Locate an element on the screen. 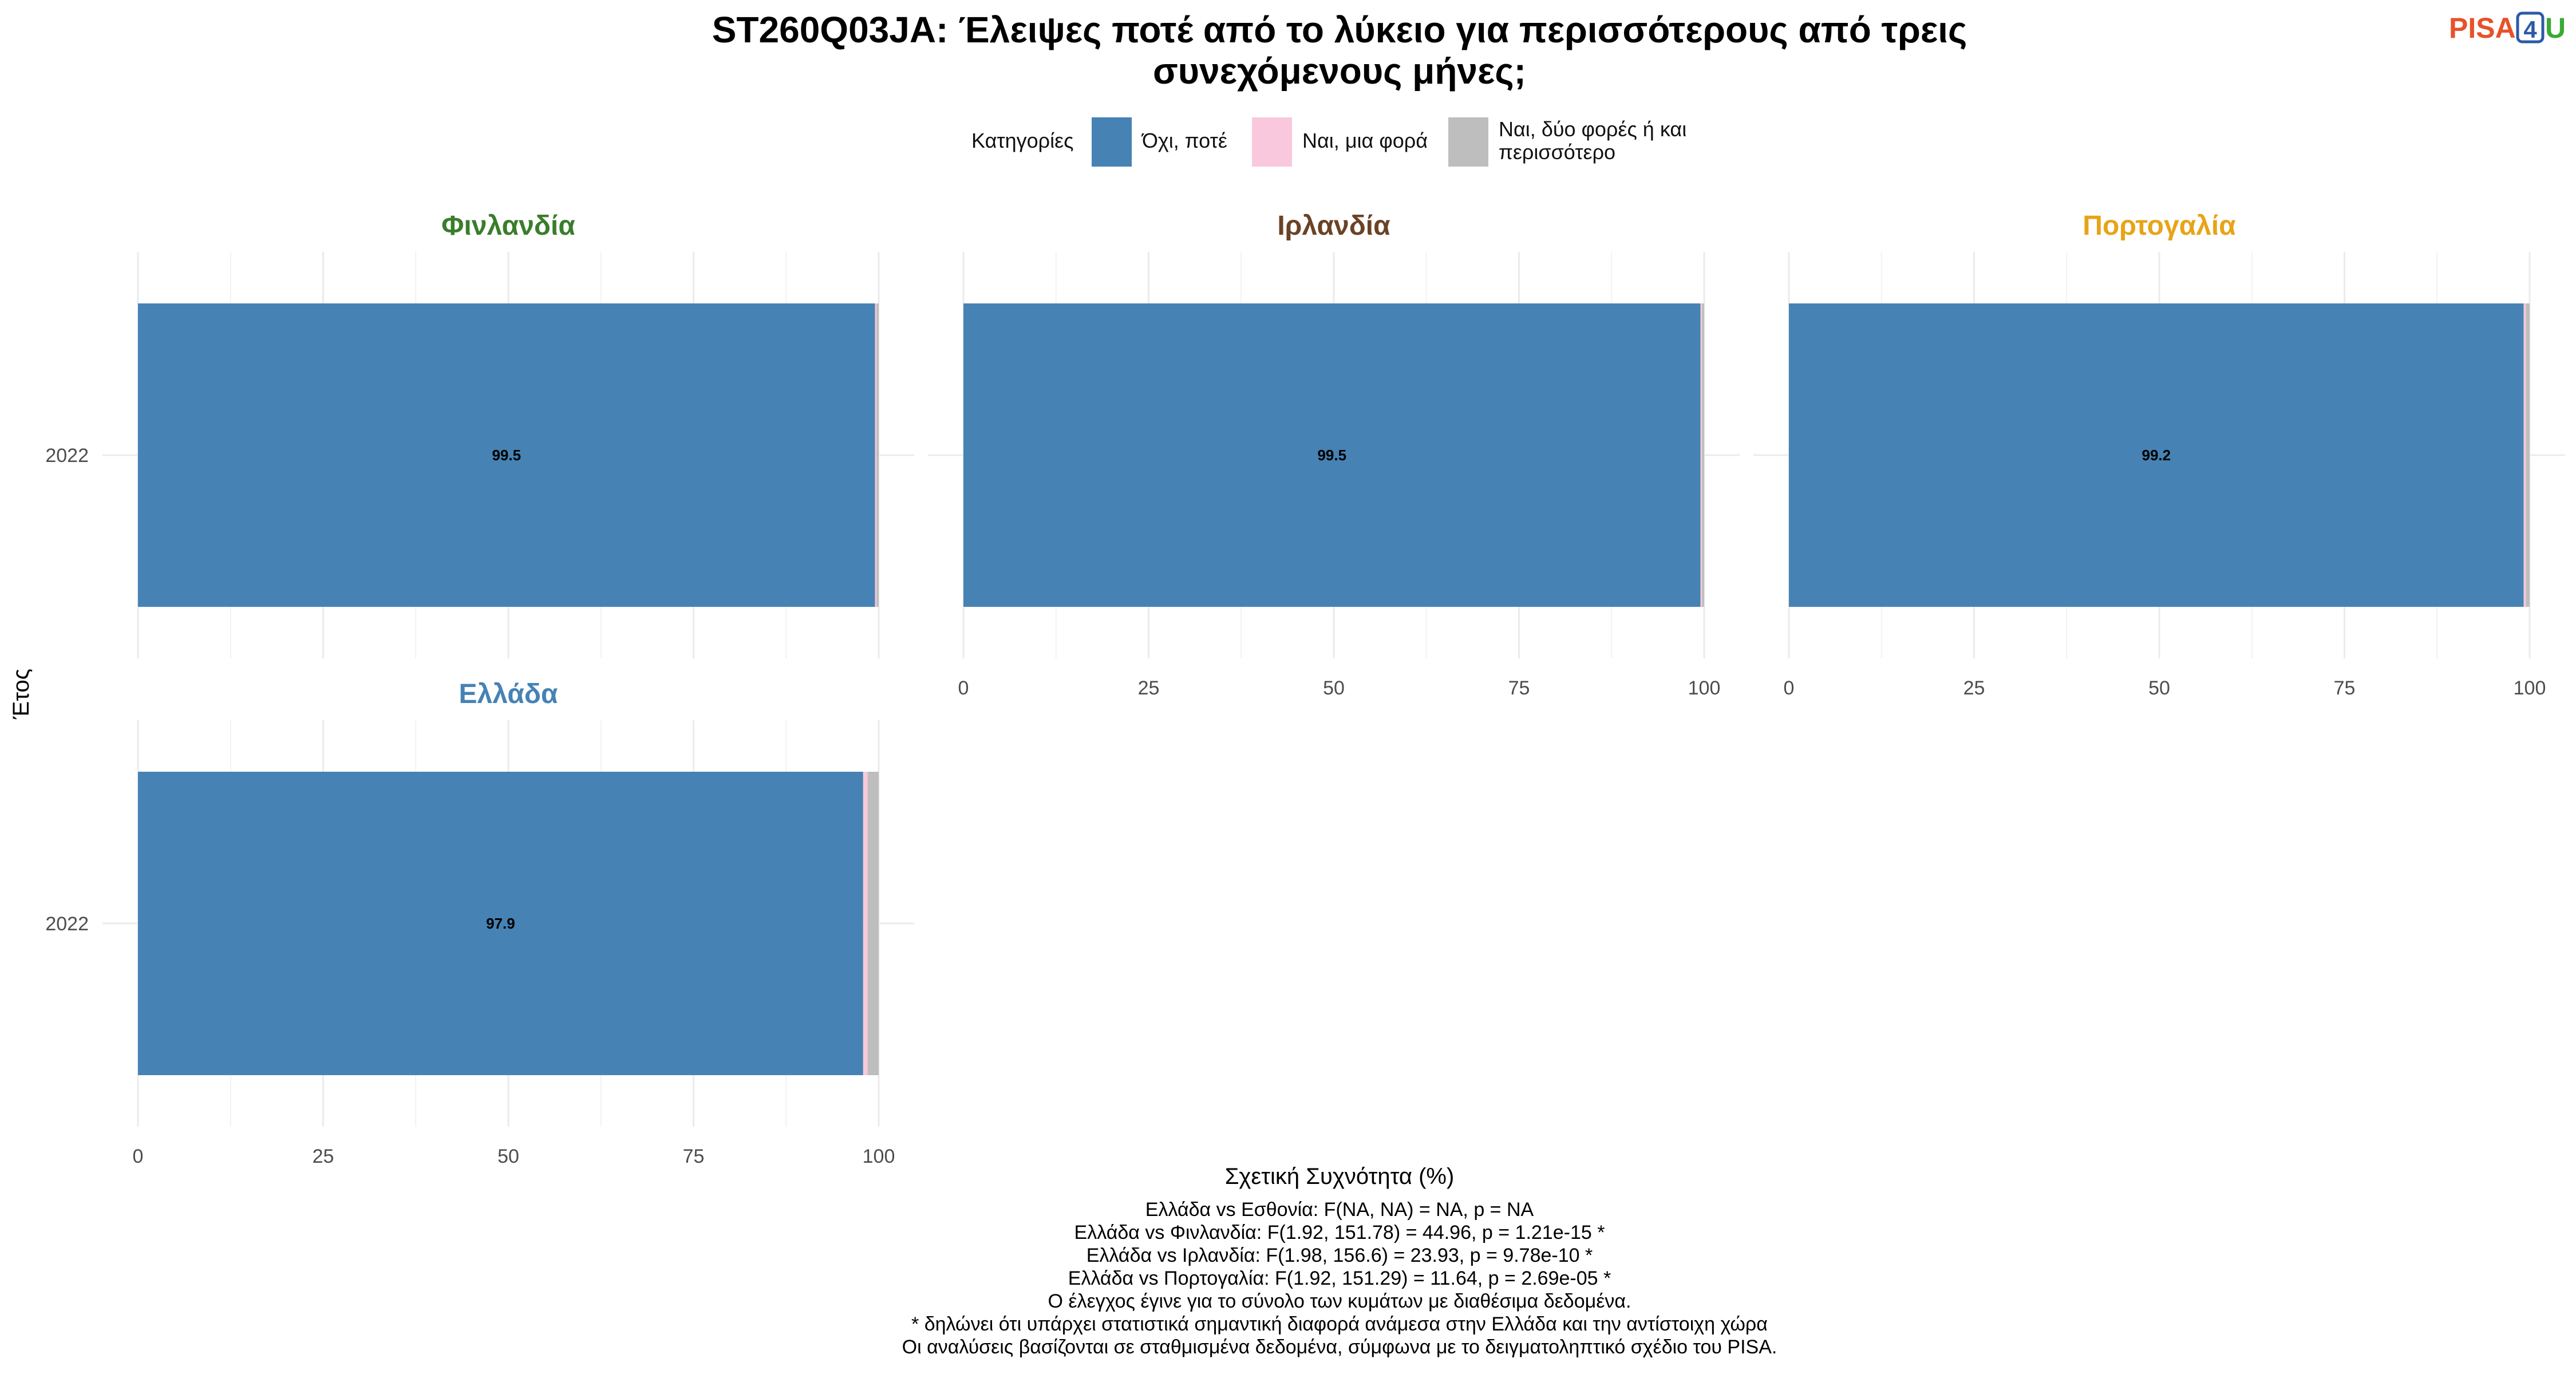 The width and height of the screenshot is (2576, 1374). facet-title: Ελλάδα is located at coordinates (508, 694).